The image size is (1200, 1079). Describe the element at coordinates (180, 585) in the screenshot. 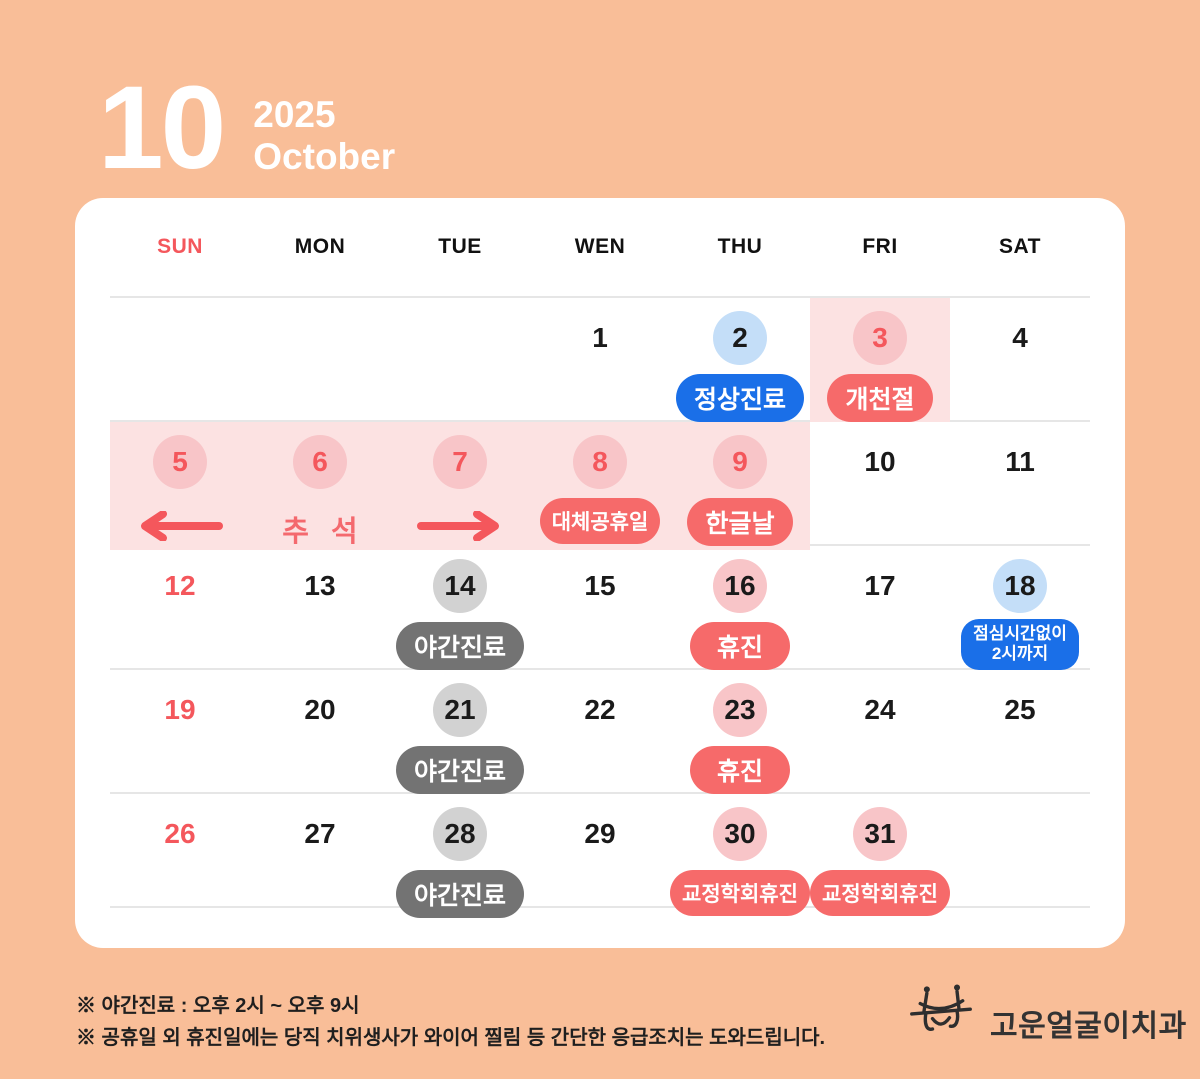

I see `day-number: 12` at that location.